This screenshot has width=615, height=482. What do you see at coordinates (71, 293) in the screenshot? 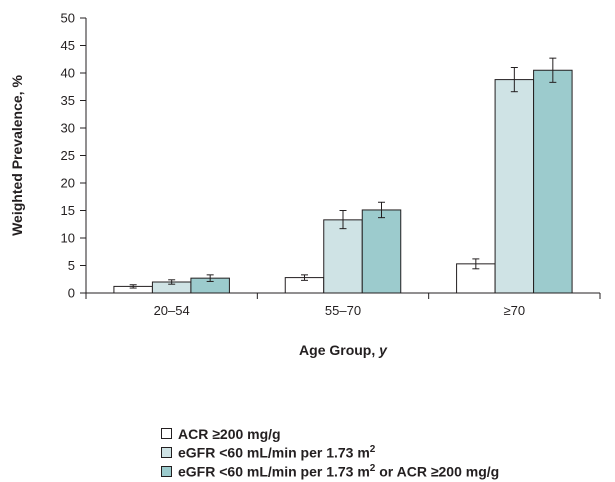
I see `y-tick-label: 0` at bounding box center [71, 293].